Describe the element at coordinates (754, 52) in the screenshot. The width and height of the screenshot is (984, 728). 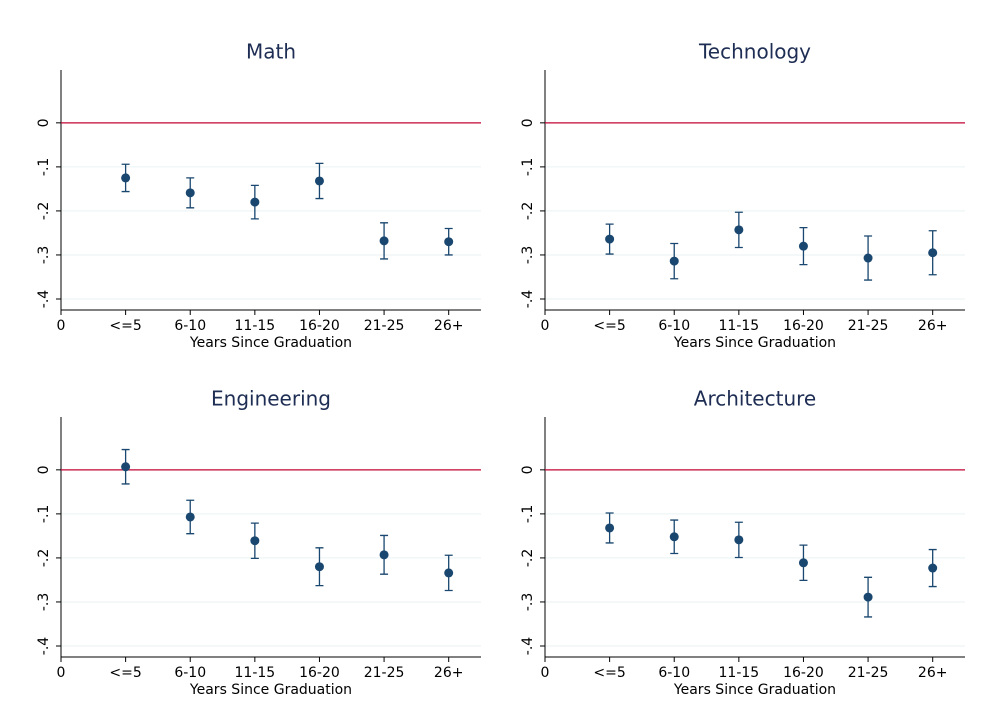
I see `panel-title: Technology` at that location.